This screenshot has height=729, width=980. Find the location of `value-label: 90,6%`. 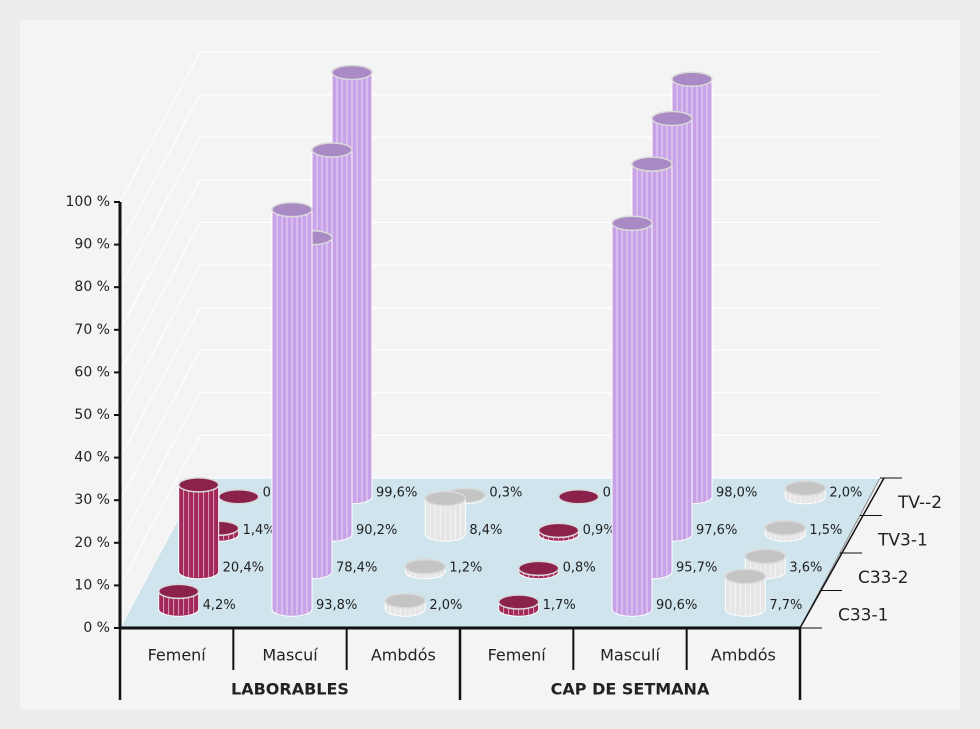

value-label: 90,6% is located at coordinates (676, 605).